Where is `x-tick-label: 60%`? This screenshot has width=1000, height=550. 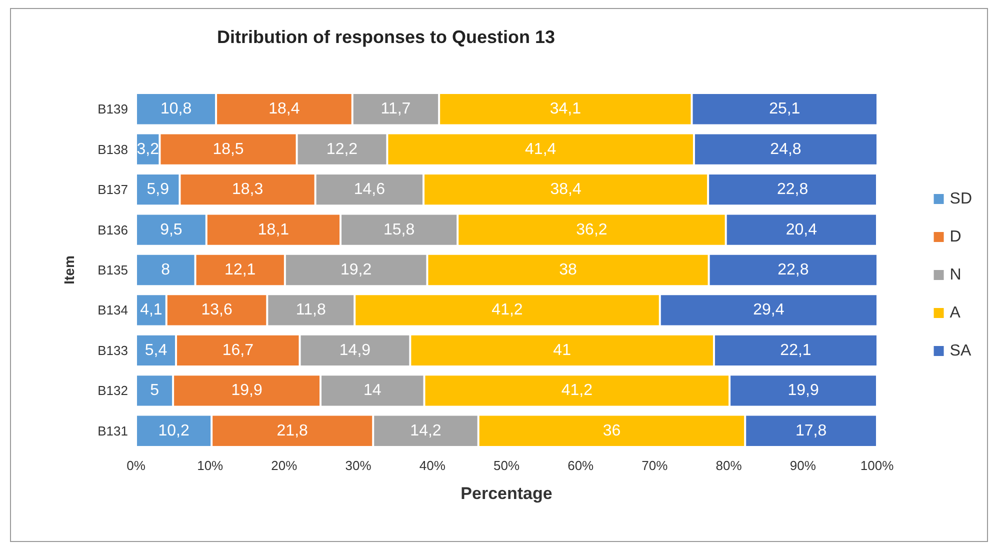
x-tick-label: 60% is located at coordinates (581, 465).